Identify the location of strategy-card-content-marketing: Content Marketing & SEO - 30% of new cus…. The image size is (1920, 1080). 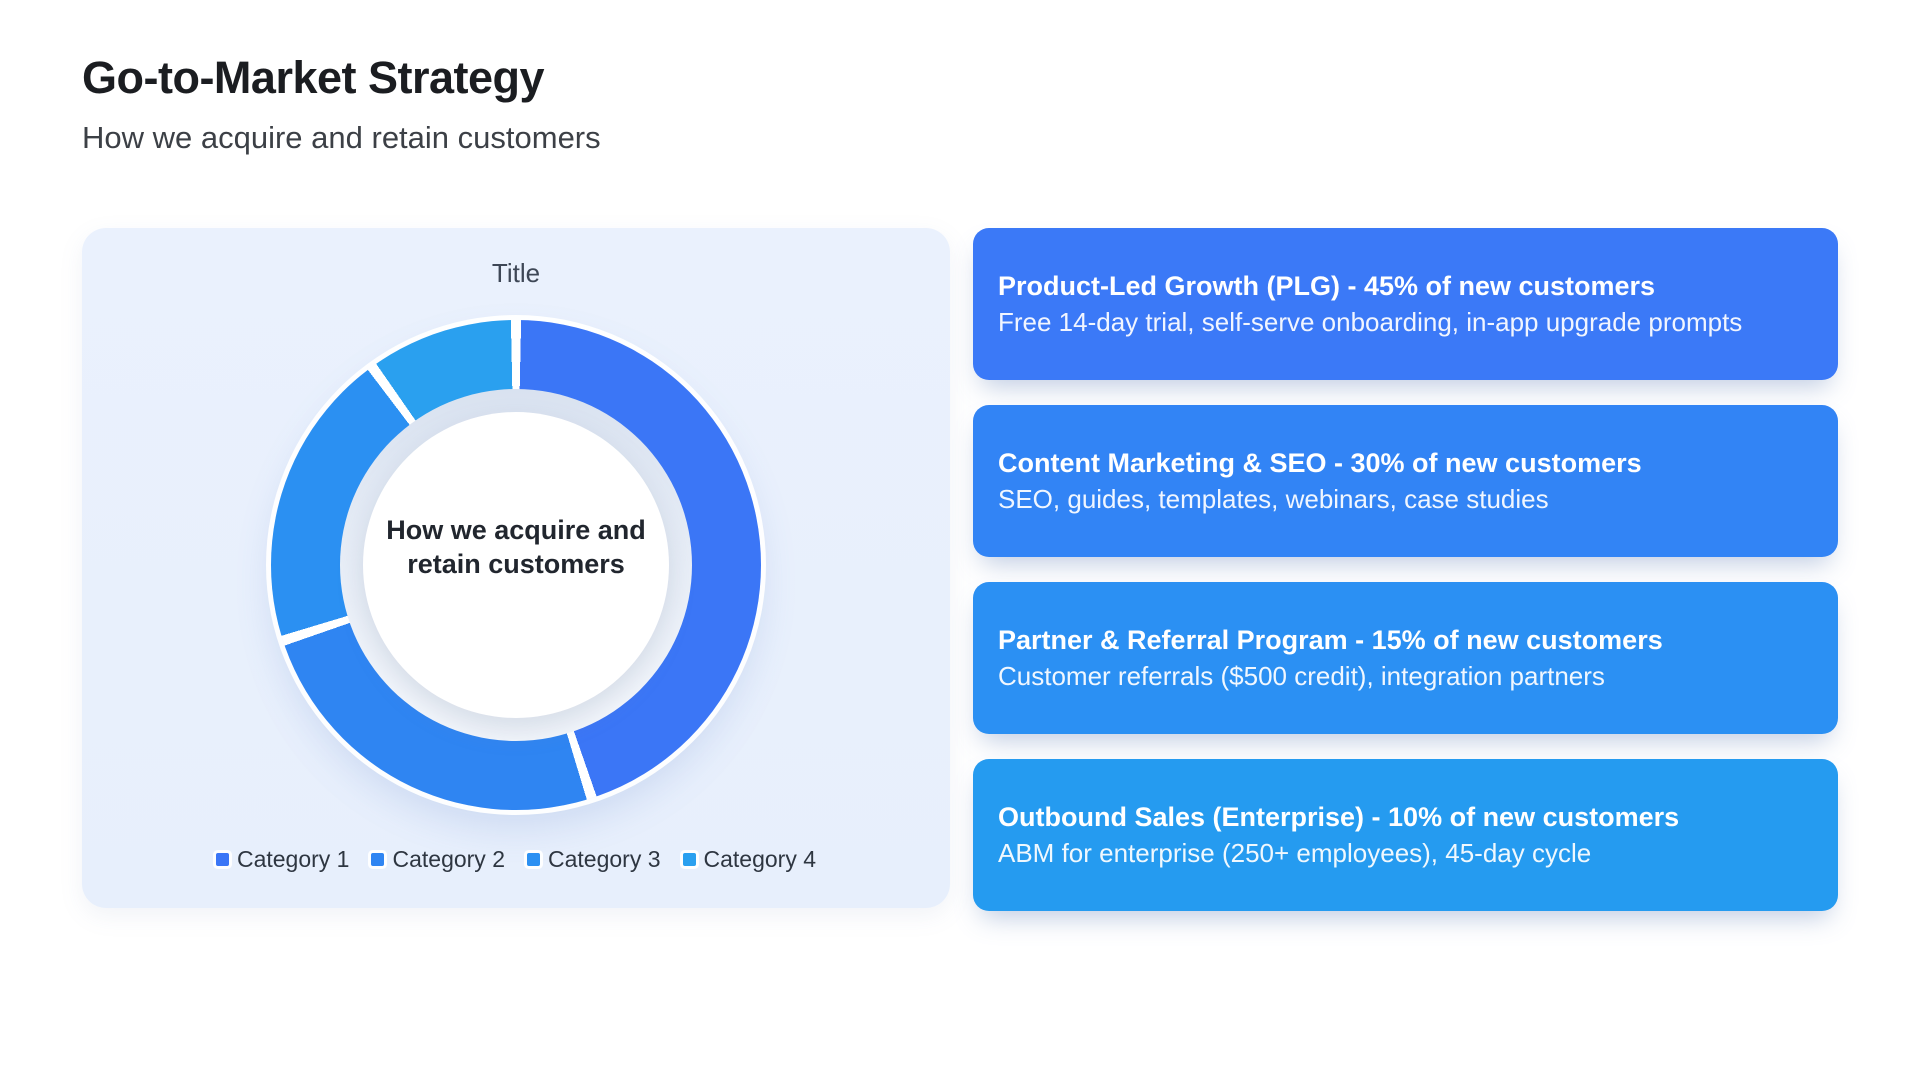
(1405, 481).